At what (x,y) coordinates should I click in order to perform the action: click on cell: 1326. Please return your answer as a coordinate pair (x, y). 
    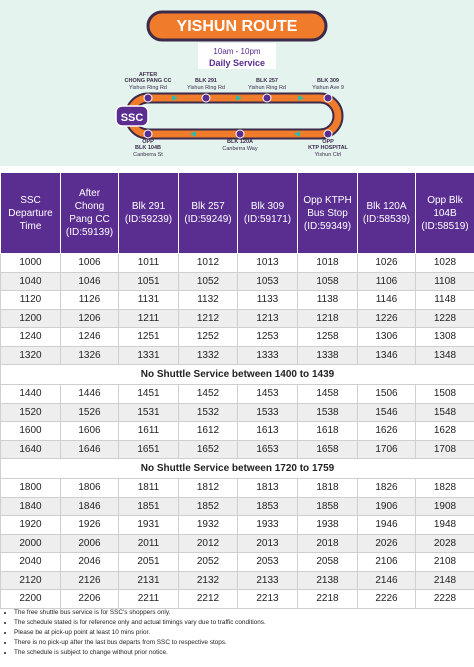
    Looking at the image, I should click on (89, 355).